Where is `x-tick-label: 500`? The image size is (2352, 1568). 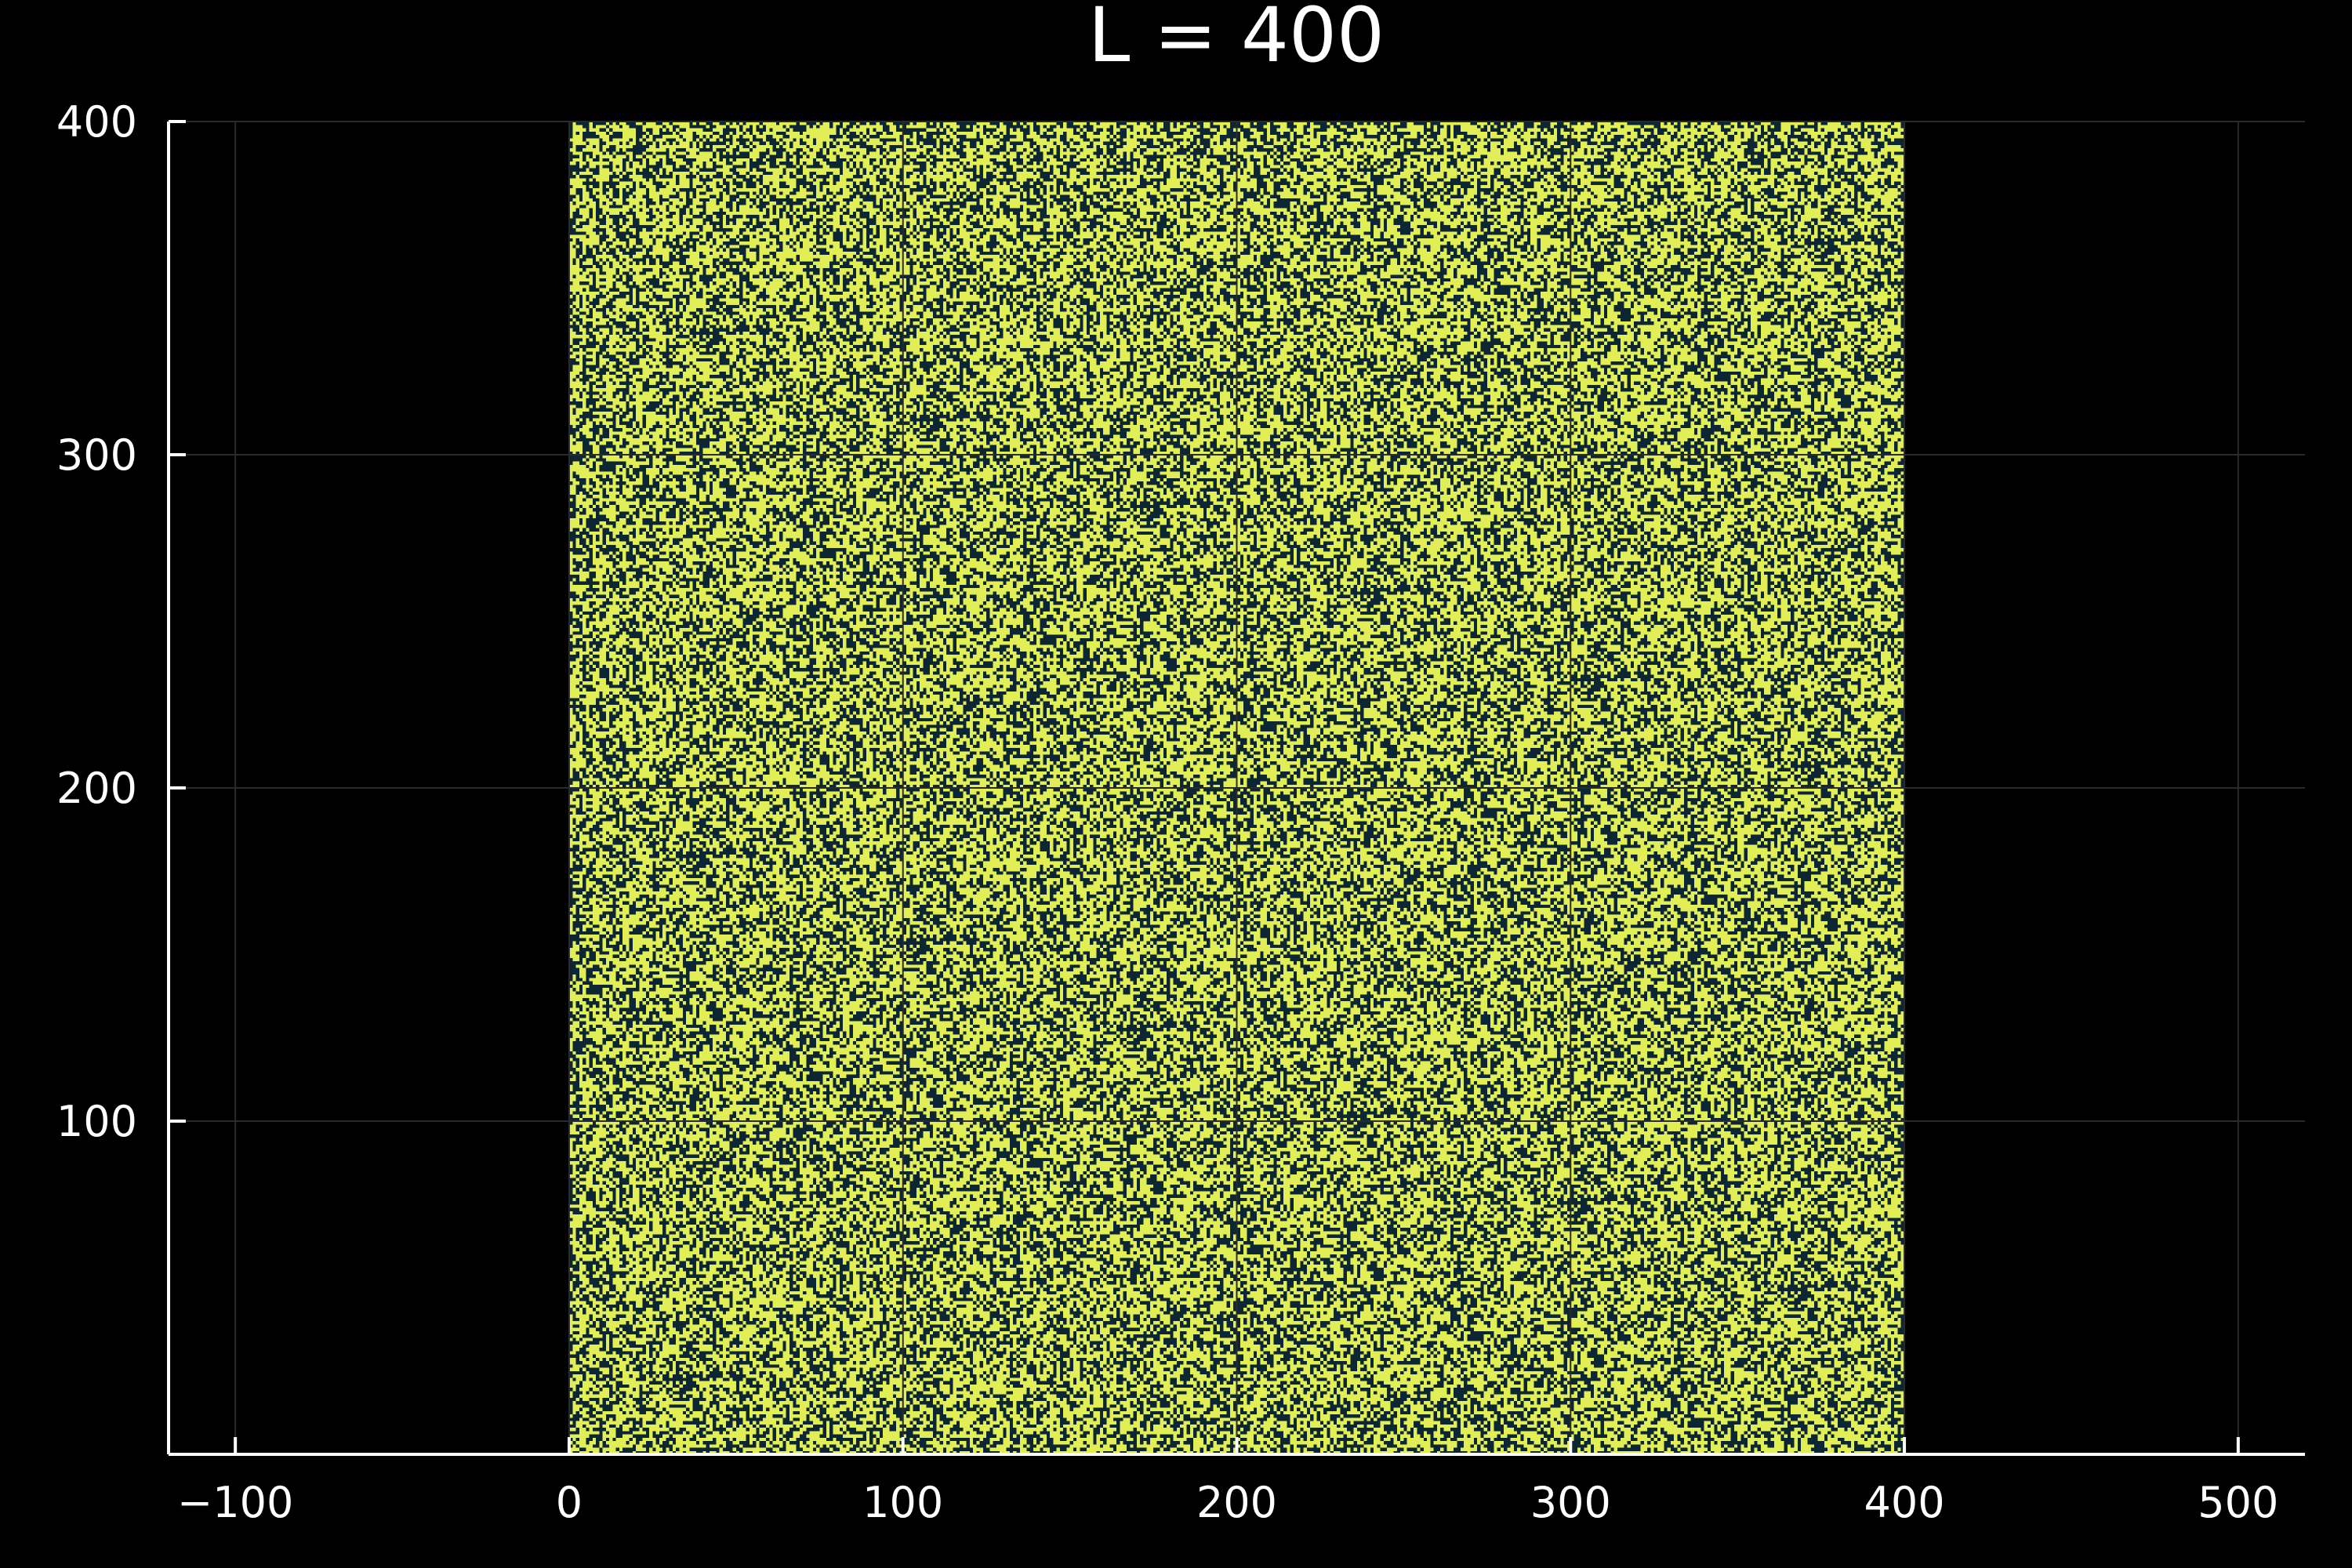
x-tick-label: 500 is located at coordinates (2238, 1502).